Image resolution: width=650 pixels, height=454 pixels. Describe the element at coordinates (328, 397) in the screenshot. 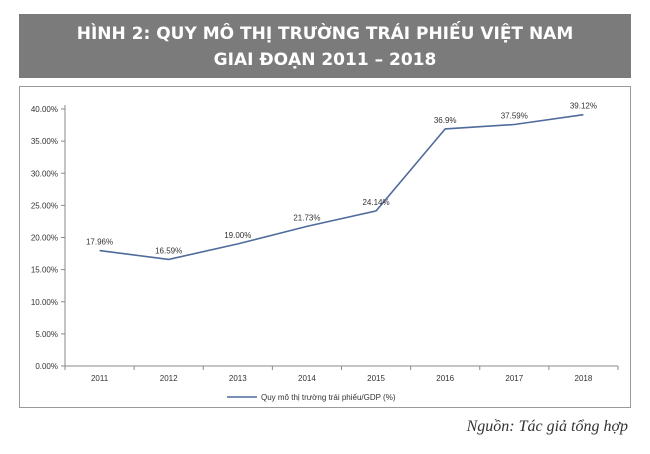

I see `legend-label: Quy mô thị trường trái phiếu/GDP (%)` at that location.